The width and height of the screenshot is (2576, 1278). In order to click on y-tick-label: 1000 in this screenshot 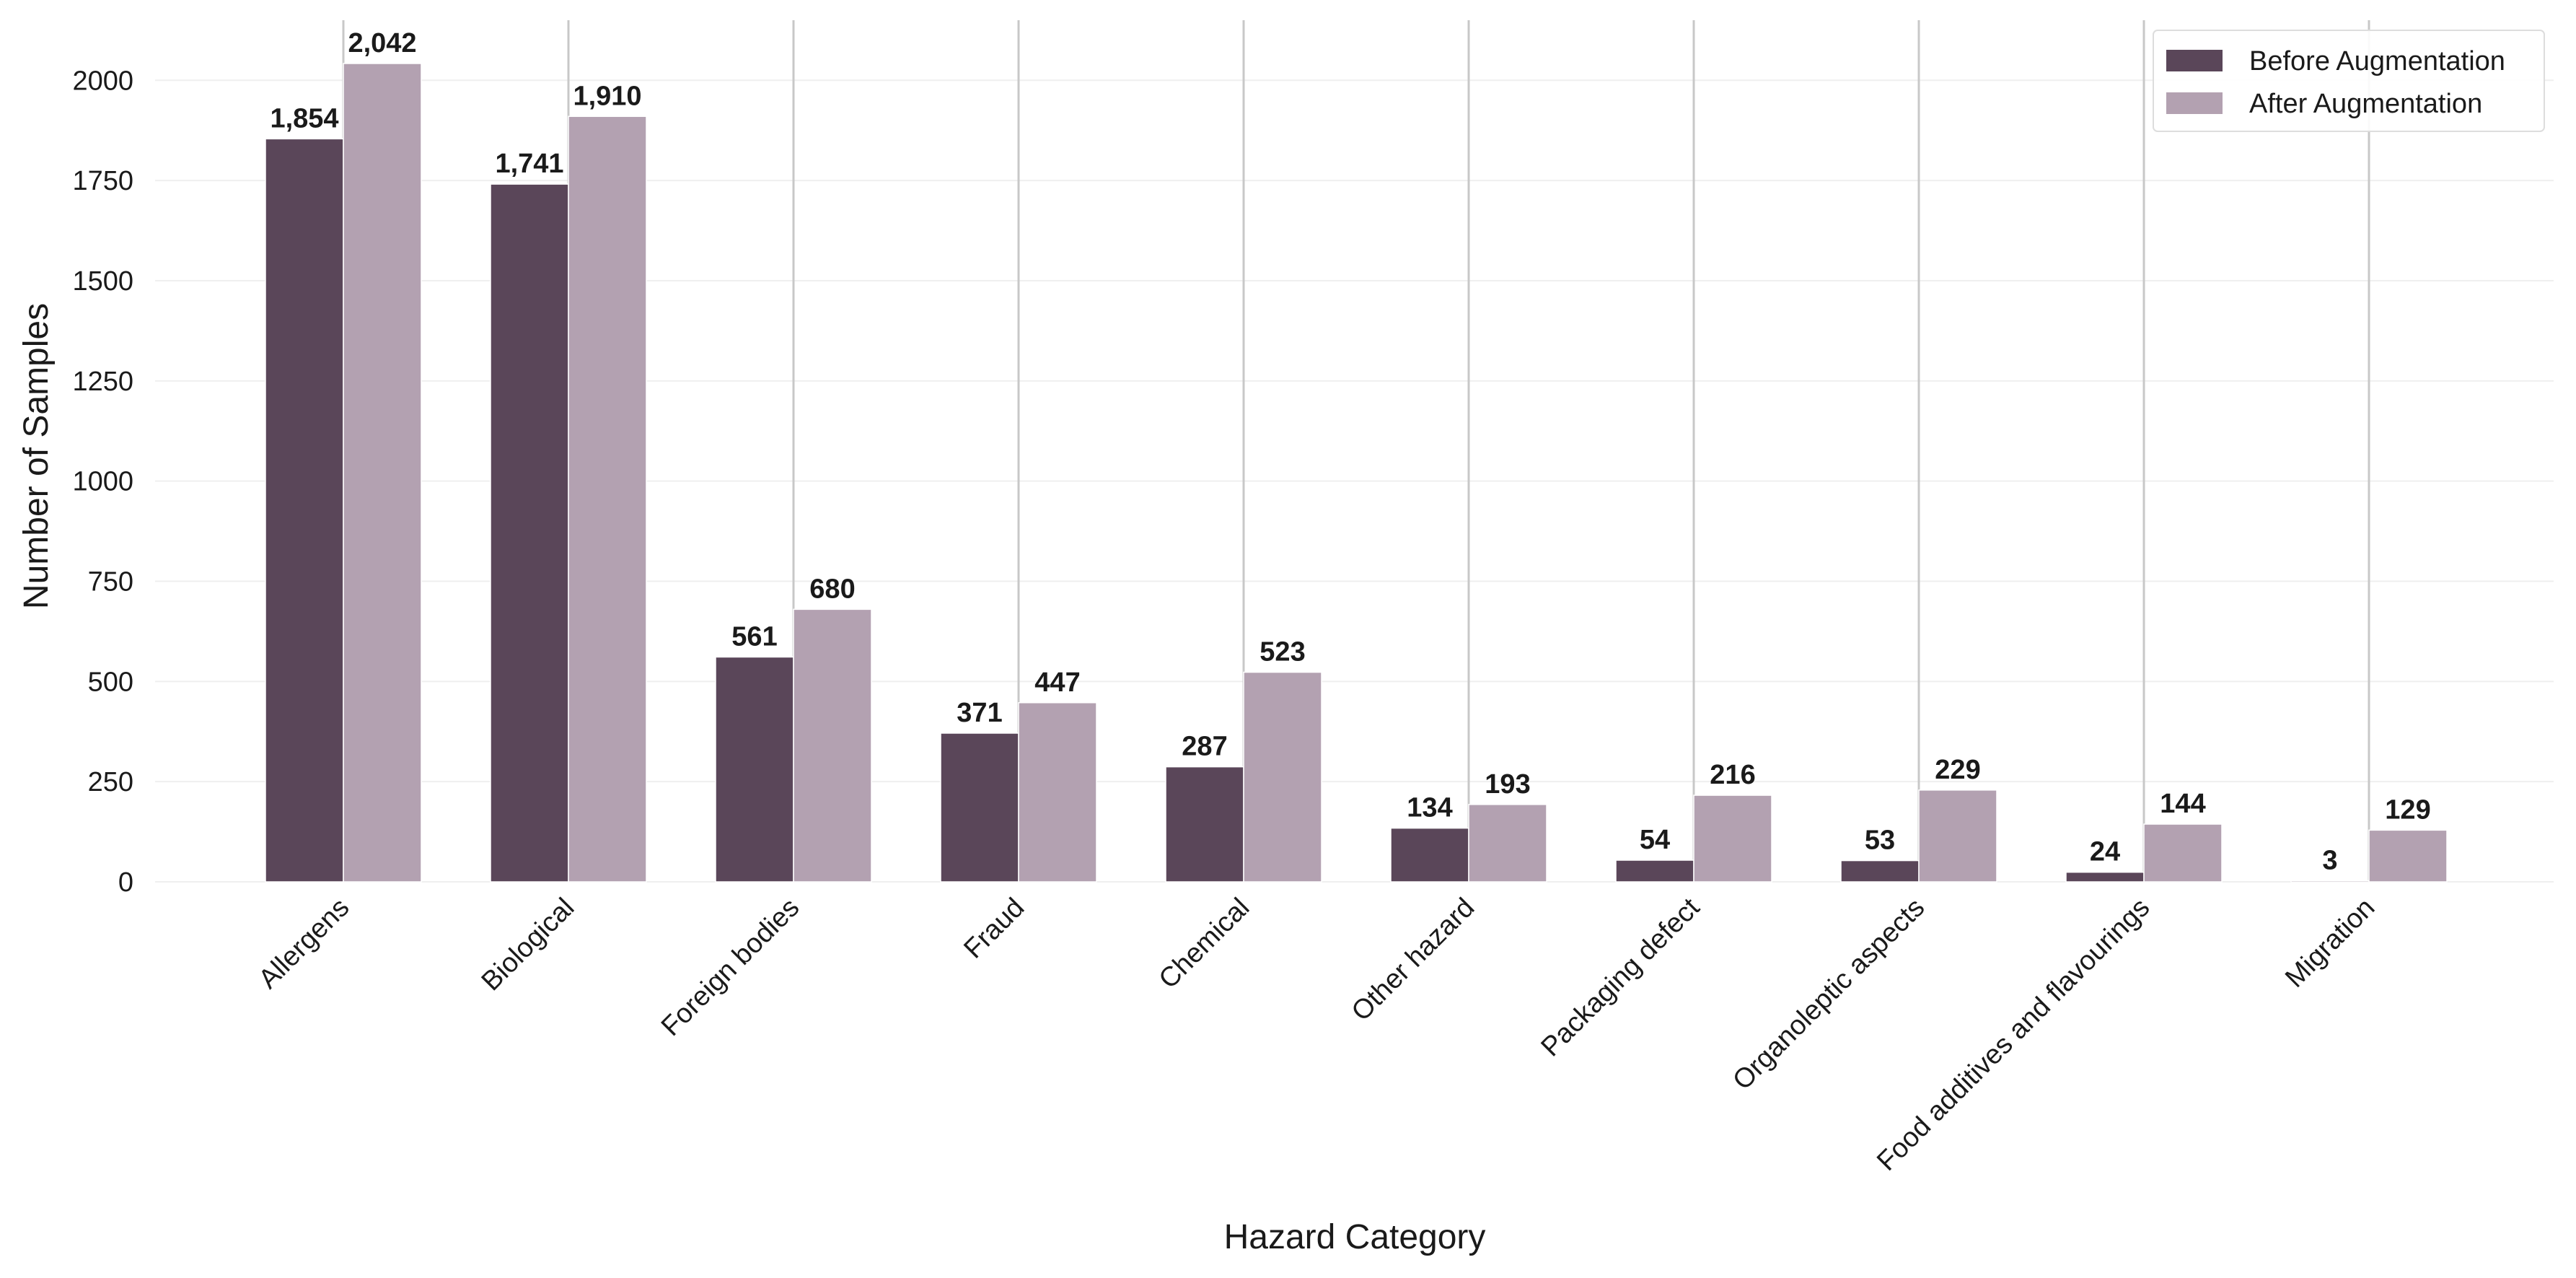, I will do `click(102, 482)`.